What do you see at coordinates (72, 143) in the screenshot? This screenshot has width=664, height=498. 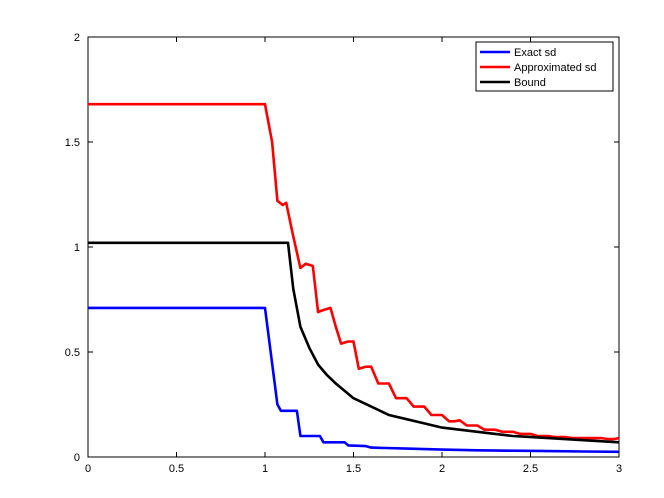 I see `y-tick-label: 1.5` at bounding box center [72, 143].